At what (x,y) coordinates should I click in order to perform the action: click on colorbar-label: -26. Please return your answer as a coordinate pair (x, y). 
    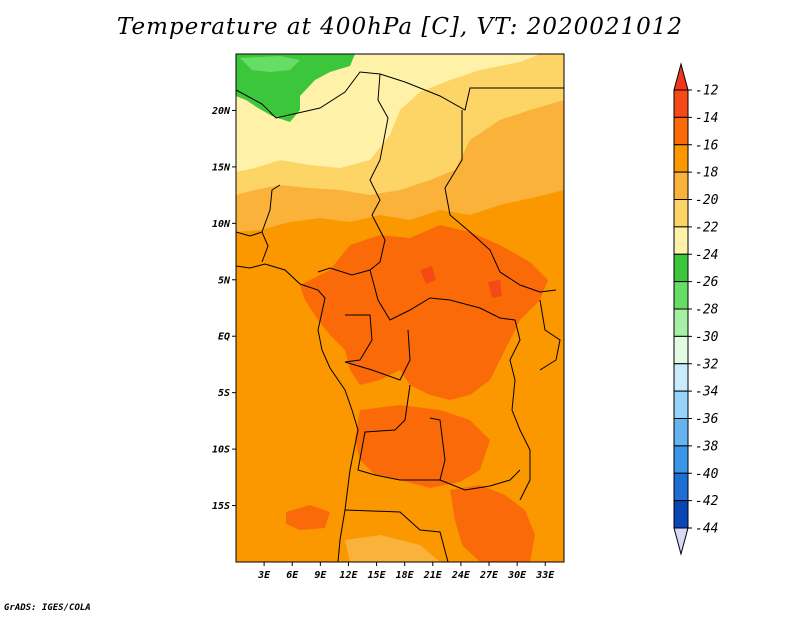
    Looking at the image, I should click on (707, 282).